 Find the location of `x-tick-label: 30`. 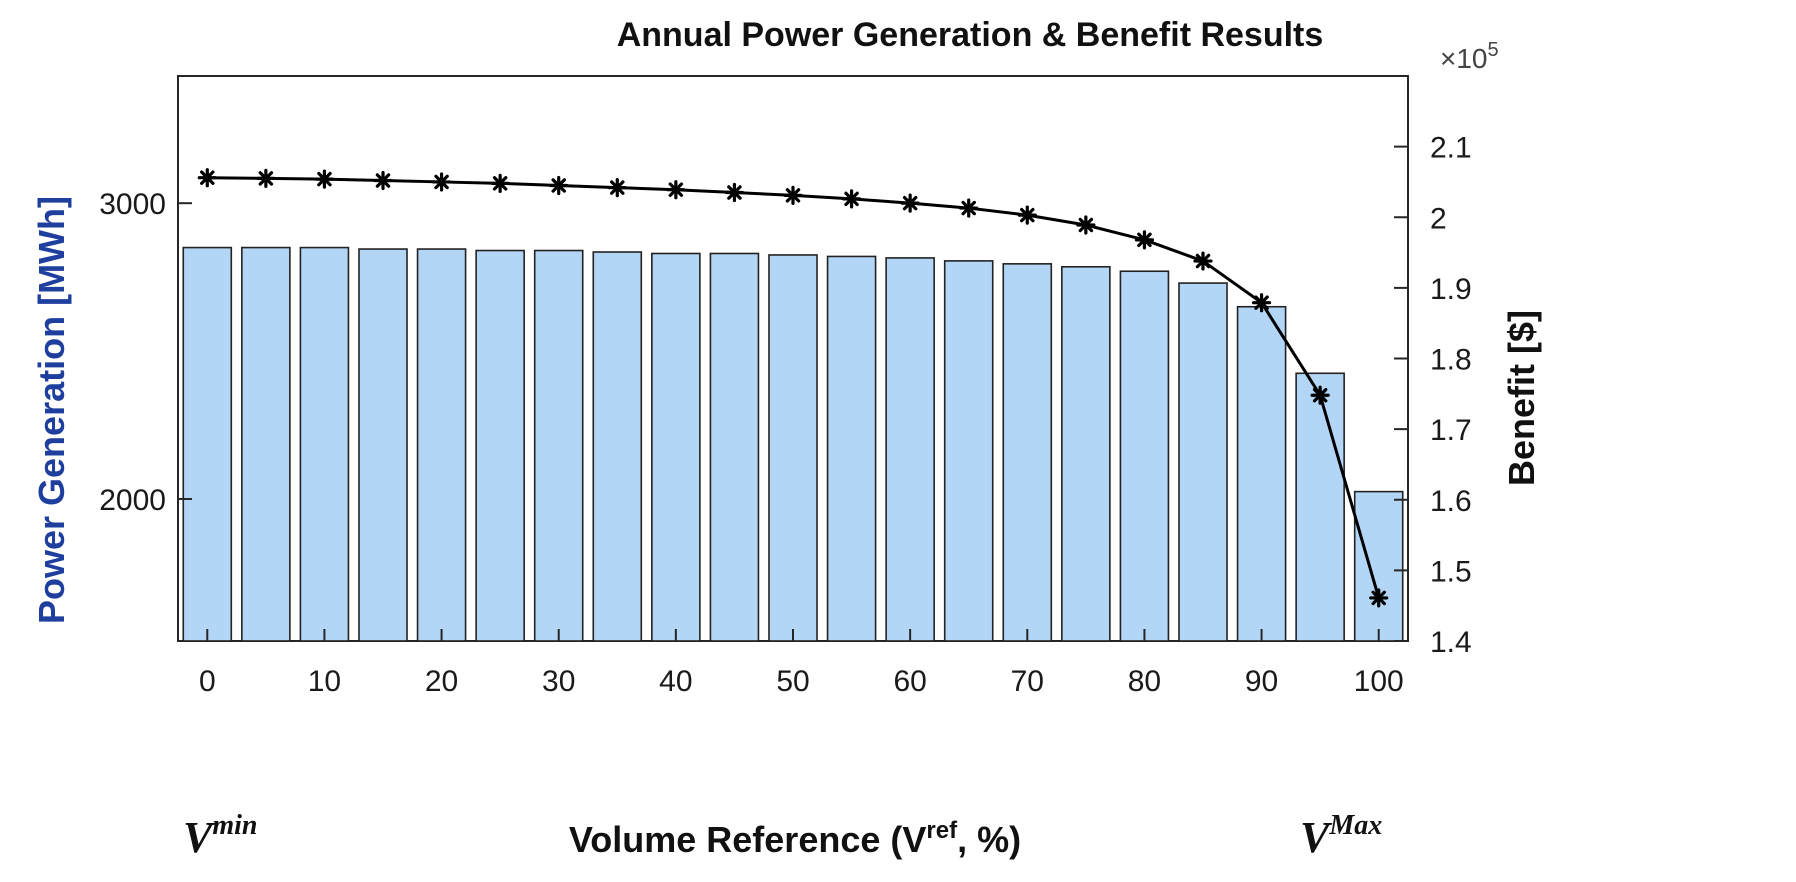

x-tick-label: 30 is located at coordinates (558, 681).